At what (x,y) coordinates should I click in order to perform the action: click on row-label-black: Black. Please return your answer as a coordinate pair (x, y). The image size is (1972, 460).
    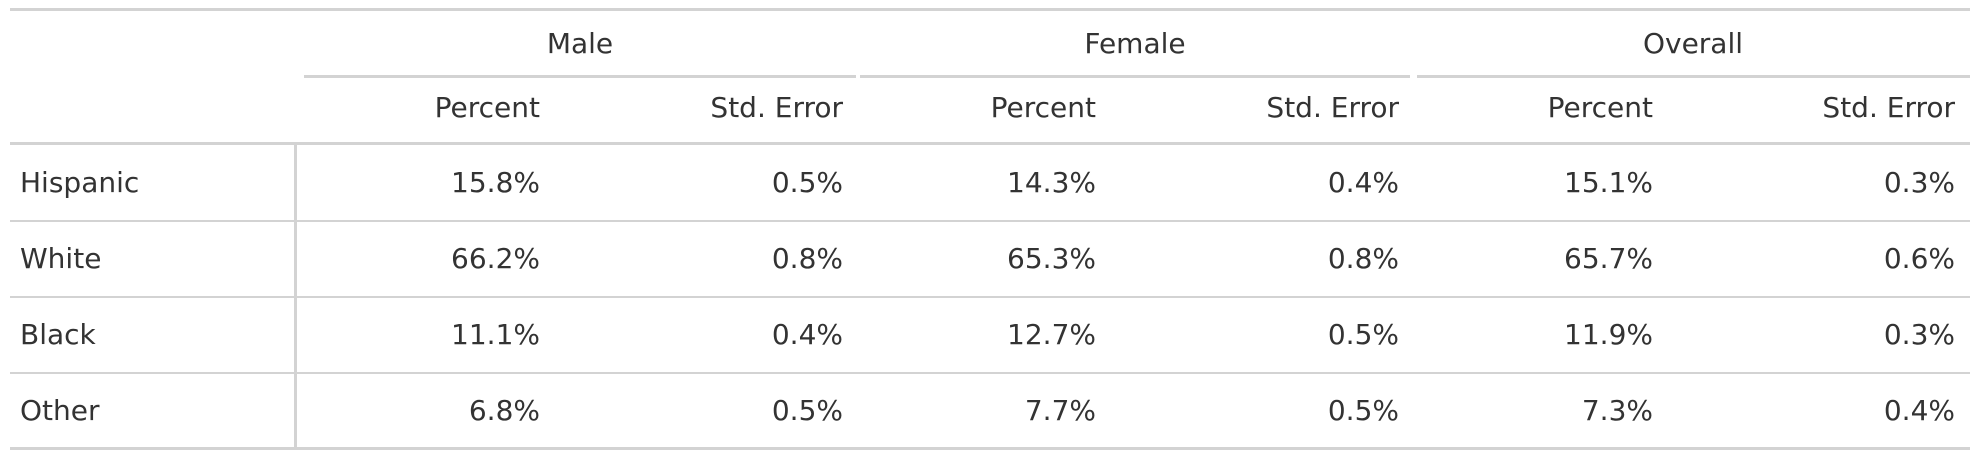
    Looking at the image, I should click on (58, 334).